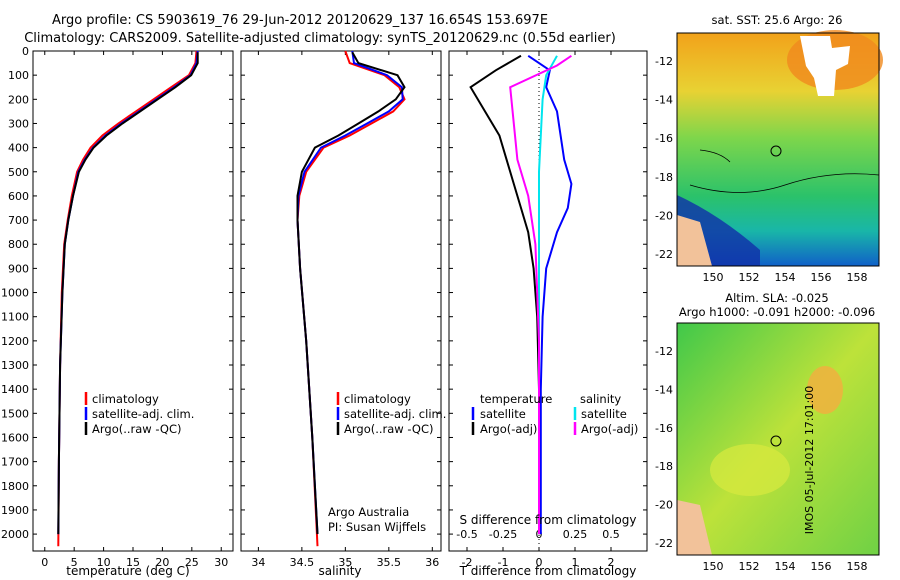 The image size is (900, 580). I want to click on legend-temp-satellite: satellite, so click(503, 414).